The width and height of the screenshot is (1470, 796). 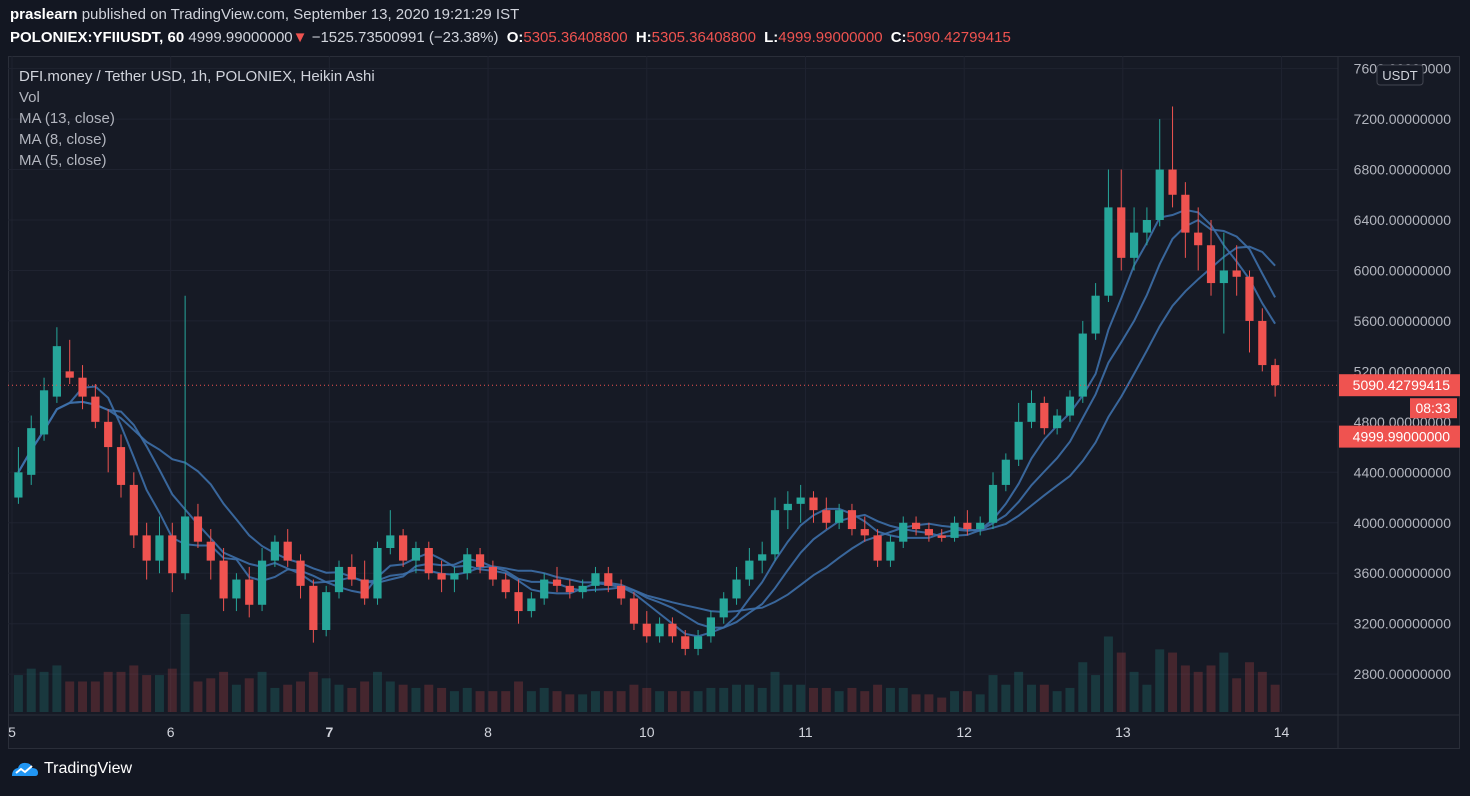 What do you see at coordinates (67, 118) in the screenshot?
I see `legend-item-ma13: MA (13, close)` at bounding box center [67, 118].